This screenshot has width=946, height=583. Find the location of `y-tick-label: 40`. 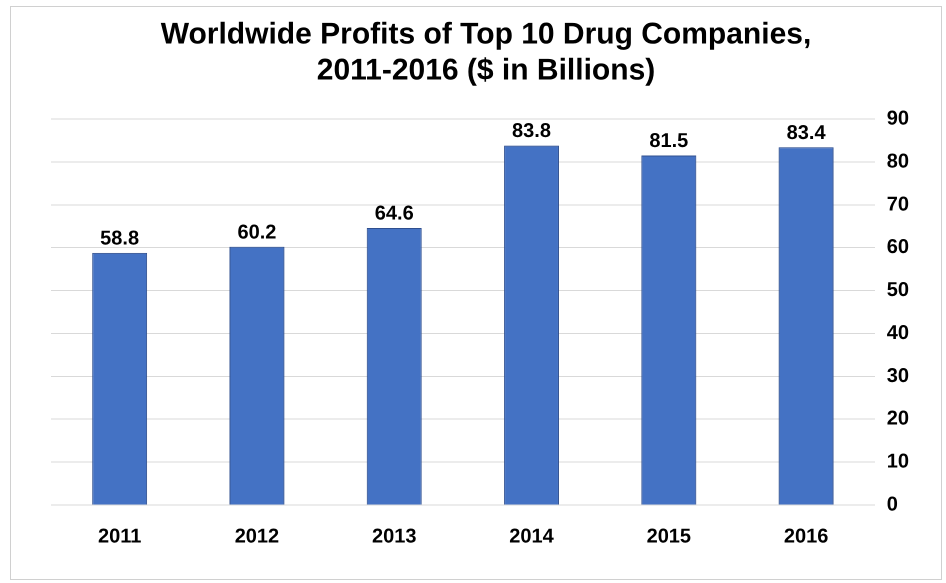

y-tick-label: 40 is located at coordinates (898, 333).